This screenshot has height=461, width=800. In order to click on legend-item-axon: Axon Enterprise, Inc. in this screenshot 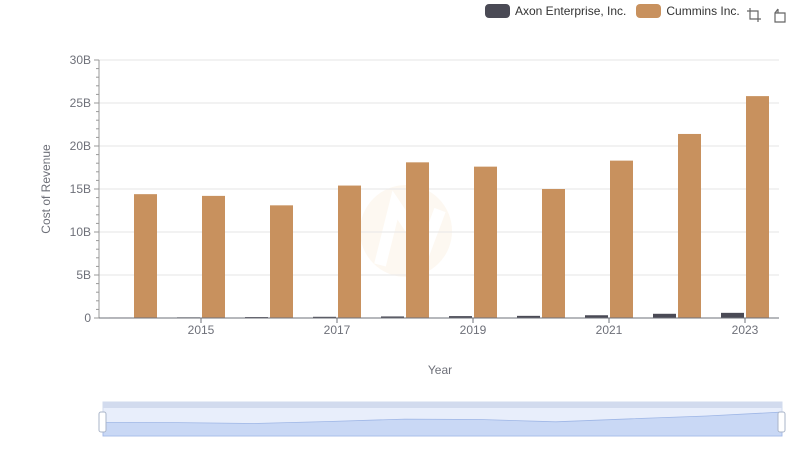, I will do `click(555, 11)`.